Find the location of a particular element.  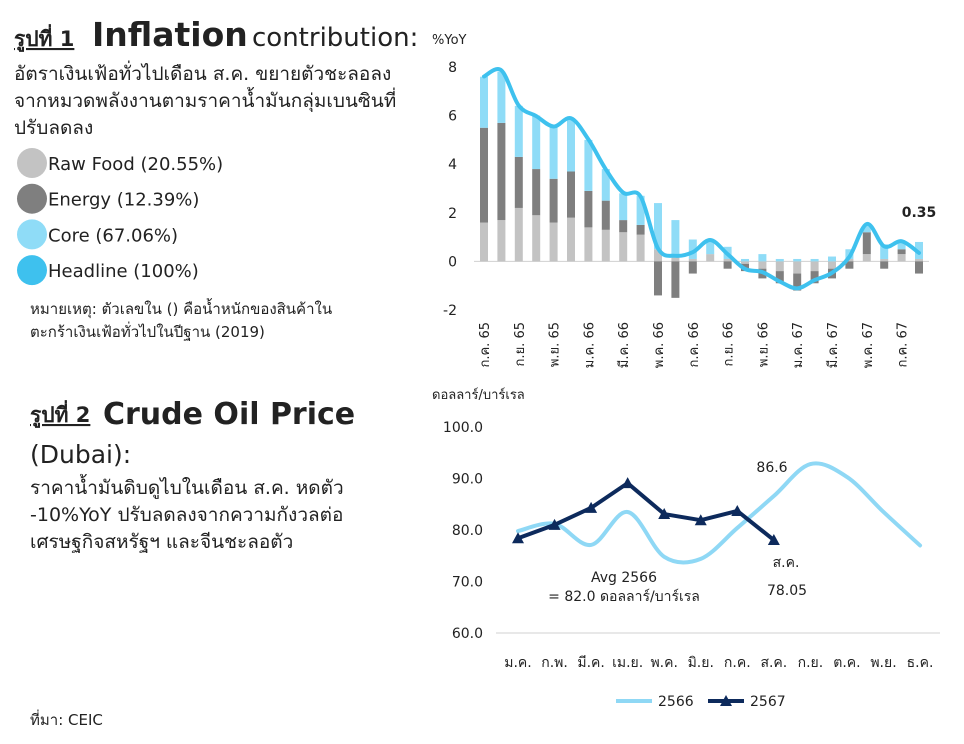

y-tick-label: 8 is located at coordinates (452, 68).